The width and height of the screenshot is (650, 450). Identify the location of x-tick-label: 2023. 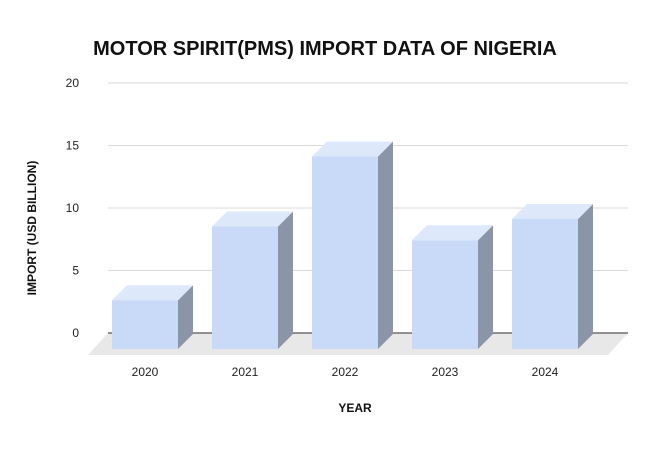
(445, 372).